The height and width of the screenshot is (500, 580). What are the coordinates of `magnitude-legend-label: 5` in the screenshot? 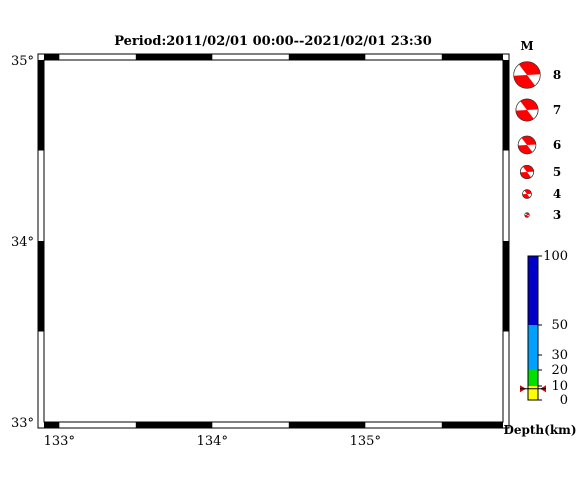 It's located at (557, 172).